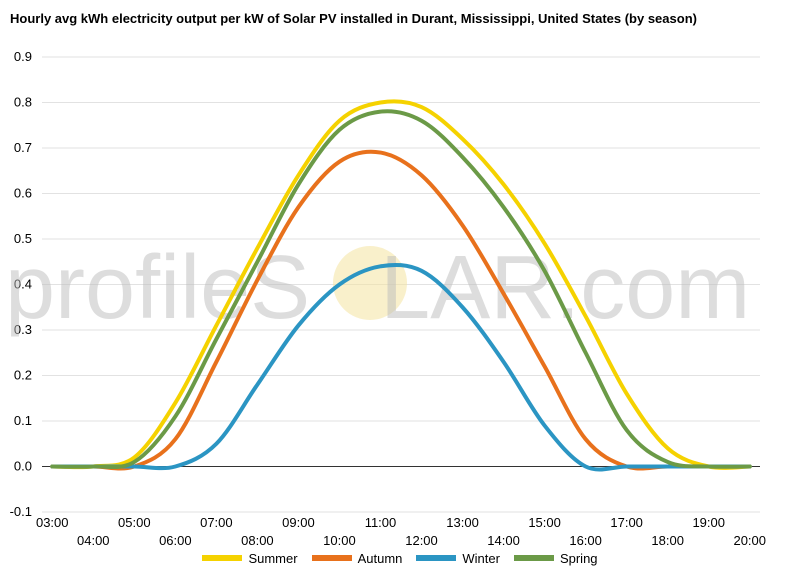 The height and width of the screenshot is (570, 800). Describe the element at coordinates (421, 540) in the screenshot. I see `x-tick-label: 12:00` at that location.